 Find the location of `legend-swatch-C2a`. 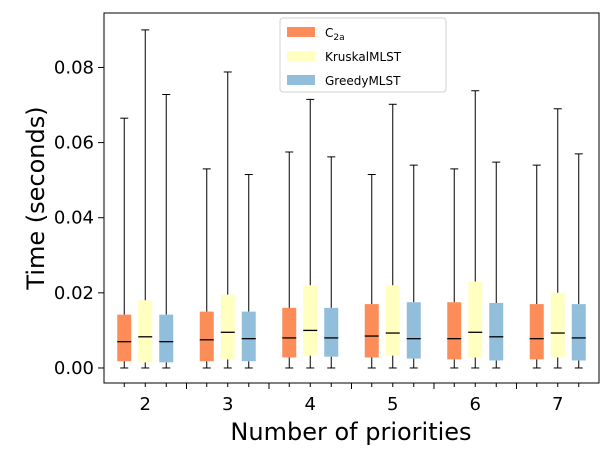

legend-swatch-C2a is located at coordinates (301, 32).